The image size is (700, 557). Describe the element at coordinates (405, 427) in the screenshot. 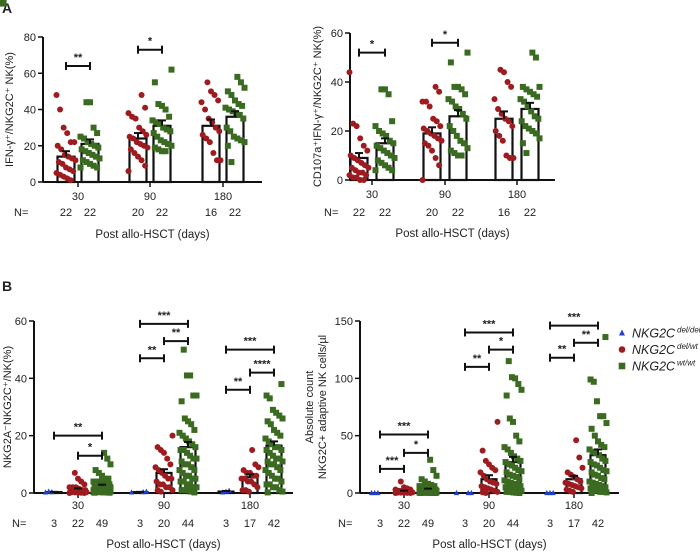

I see `significance-label: ***` at that location.